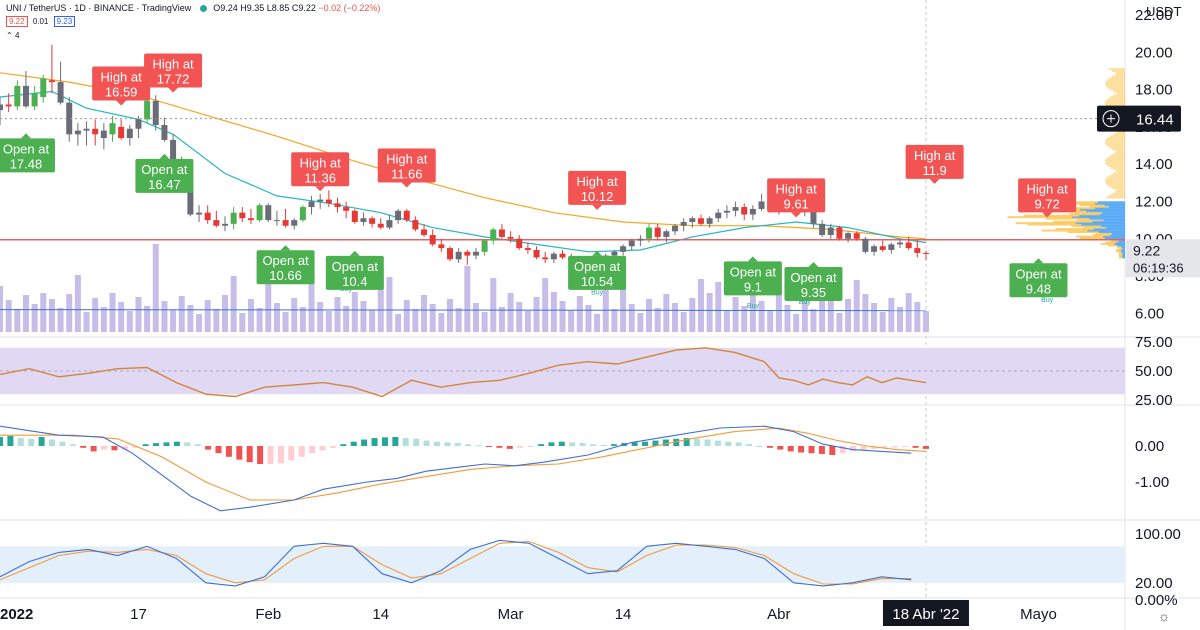 The height and width of the screenshot is (630, 1200). I want to click on annotation-value: 16.59, so click(121, 92).